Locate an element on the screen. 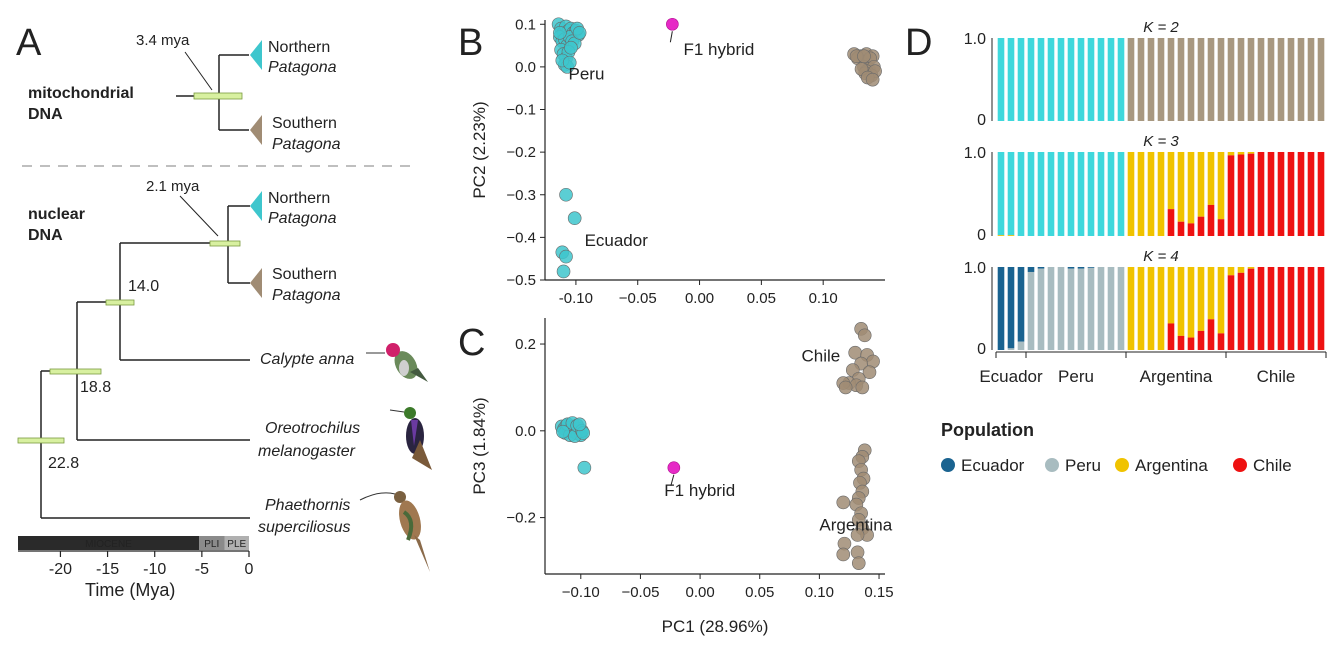  pop-label-argentina: Argentina is located at coordinates (1176, 376).